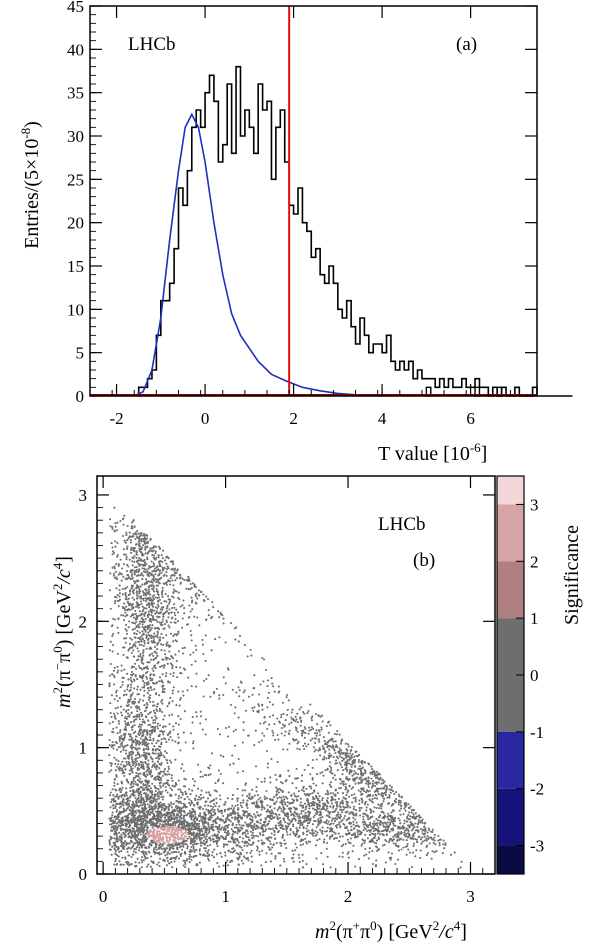 The width and height of the screenshot is (602, 945). I want to click on experiment-label-a: LHCb, so click(152, 44).